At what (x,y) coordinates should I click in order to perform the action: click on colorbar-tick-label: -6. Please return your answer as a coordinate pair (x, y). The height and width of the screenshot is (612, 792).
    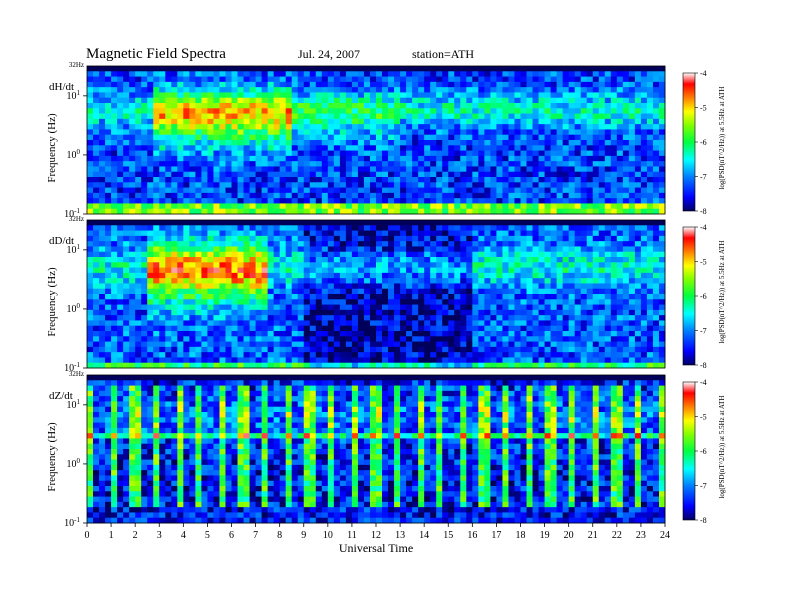
    Looking at the image, I should click on (703, 142).